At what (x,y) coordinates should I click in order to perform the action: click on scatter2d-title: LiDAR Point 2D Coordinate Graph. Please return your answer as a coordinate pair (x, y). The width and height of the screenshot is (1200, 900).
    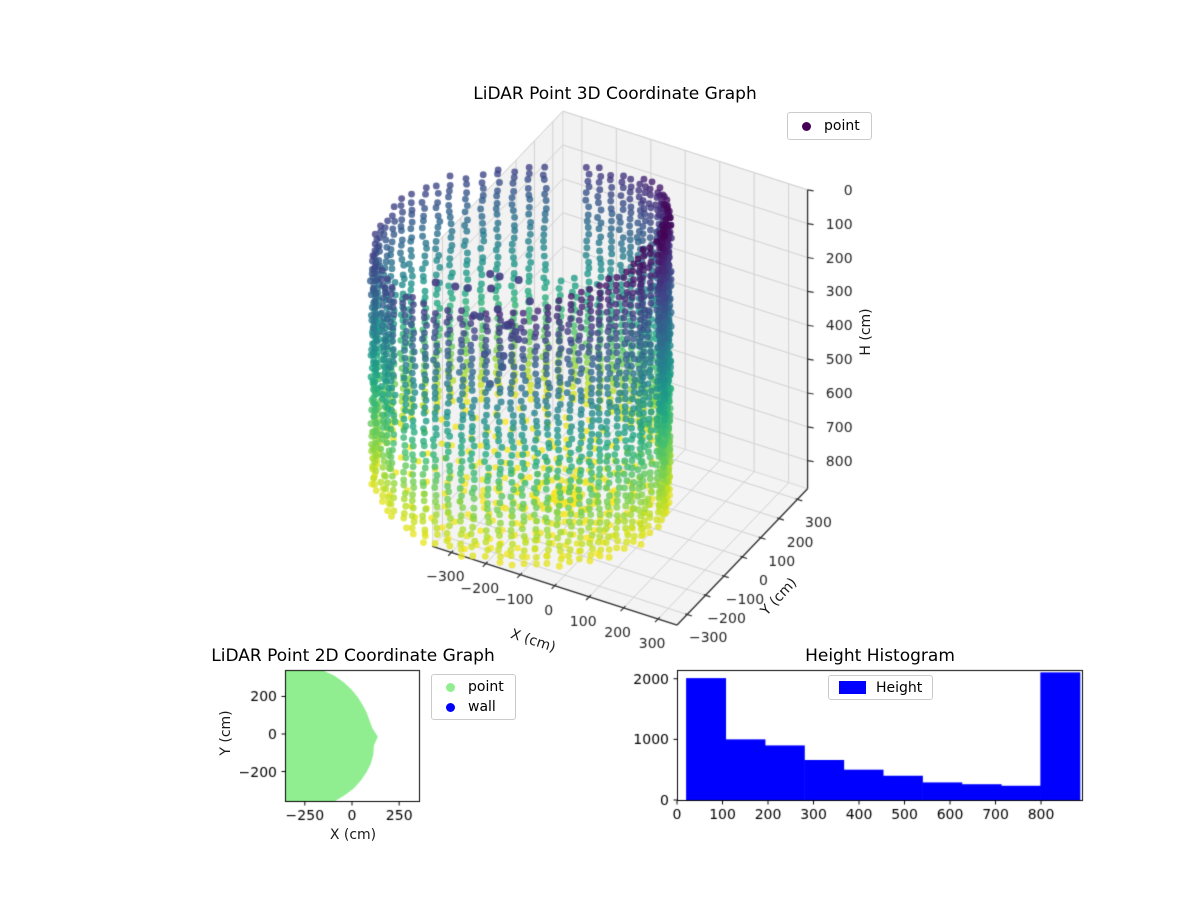
    Looking at the image, I should click on (353, 656).